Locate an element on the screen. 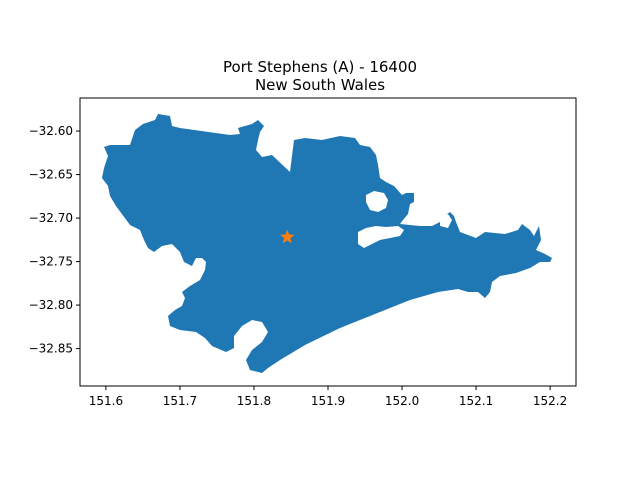 The image size is (640, 480). y-tick-label: −32.60 is located at coordinates (51, 131).